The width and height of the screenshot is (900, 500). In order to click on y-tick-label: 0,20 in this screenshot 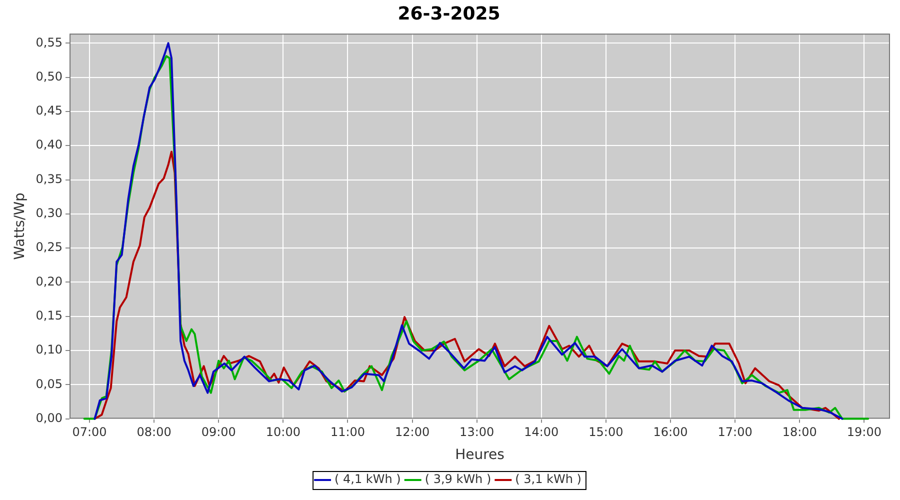, I will do `click(49, 281)`.